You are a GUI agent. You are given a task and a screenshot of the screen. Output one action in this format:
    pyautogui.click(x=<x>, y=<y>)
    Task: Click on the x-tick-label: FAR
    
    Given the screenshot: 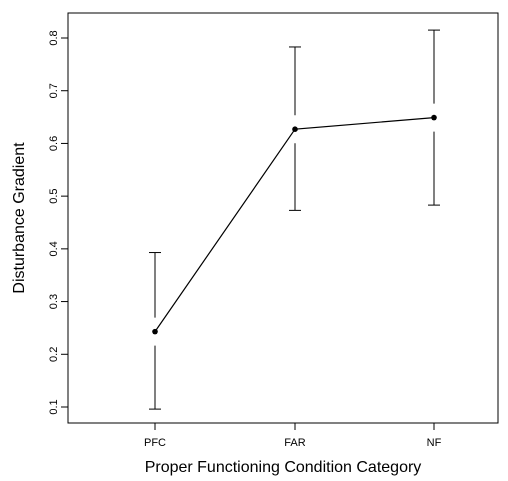 What is the action you would take?
    pyautogui.click(x=294, y=443)
    